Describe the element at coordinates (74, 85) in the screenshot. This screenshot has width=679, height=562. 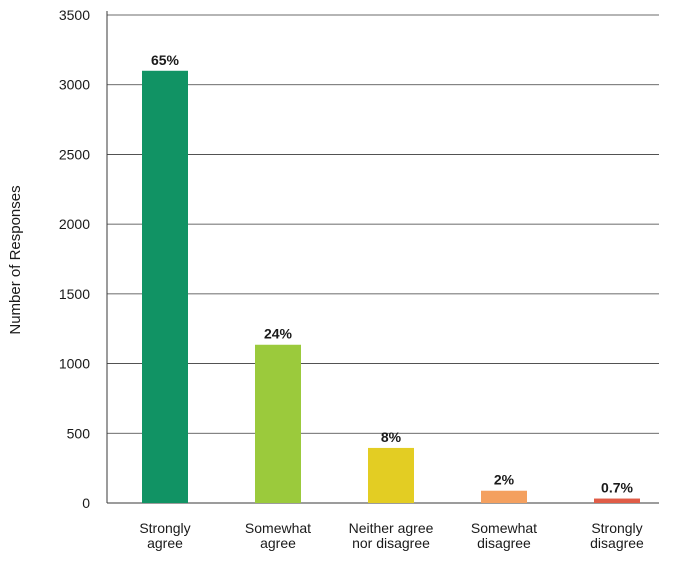
I see `y-tick-label: 3000` at that location.